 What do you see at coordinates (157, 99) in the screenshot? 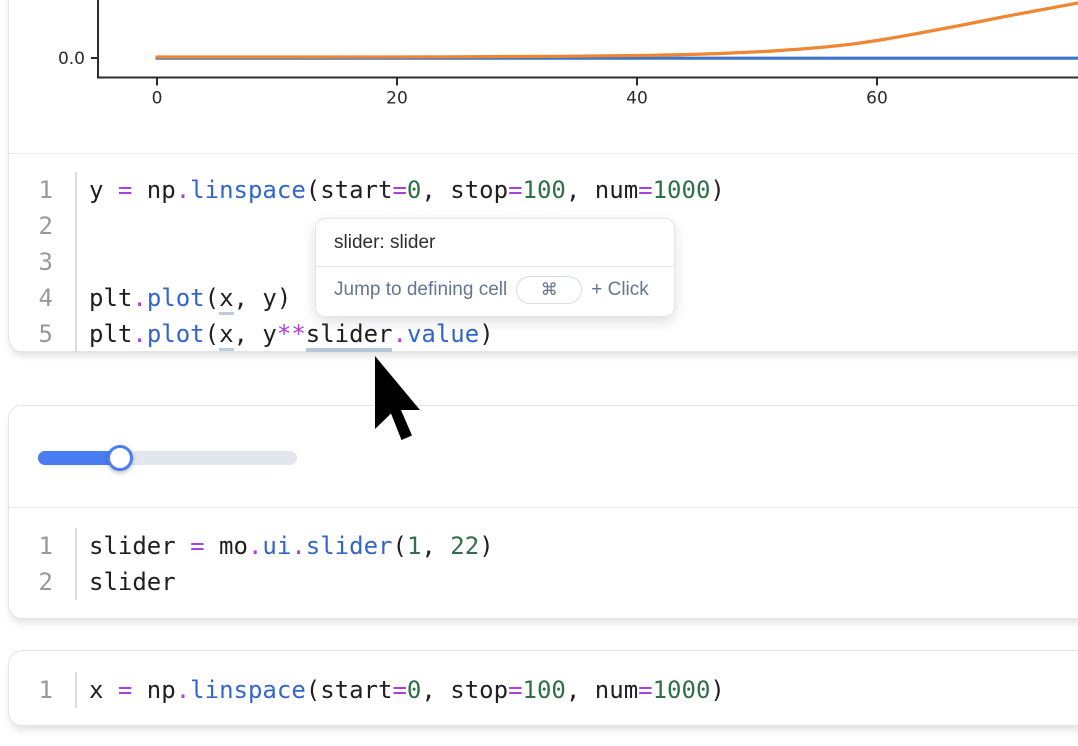
I see `svg-text: 0` at bounding box center [157, 99].